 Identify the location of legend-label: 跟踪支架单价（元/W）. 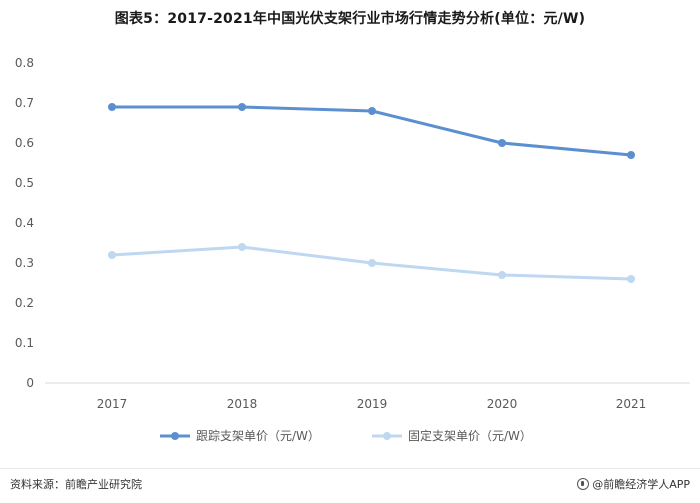
(258, 436).